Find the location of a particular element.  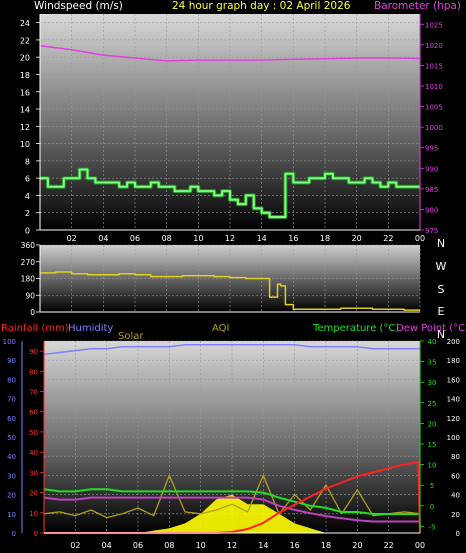

temp-y-tick: -5 is located at coordinates (432, 527).